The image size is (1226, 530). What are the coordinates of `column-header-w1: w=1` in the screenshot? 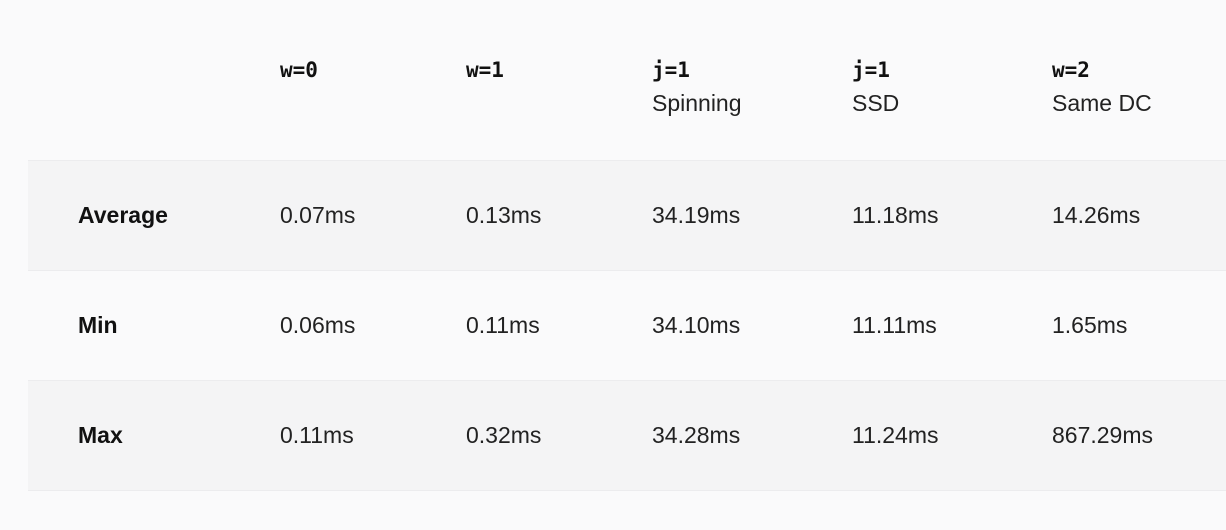 It's located at (485, 72).